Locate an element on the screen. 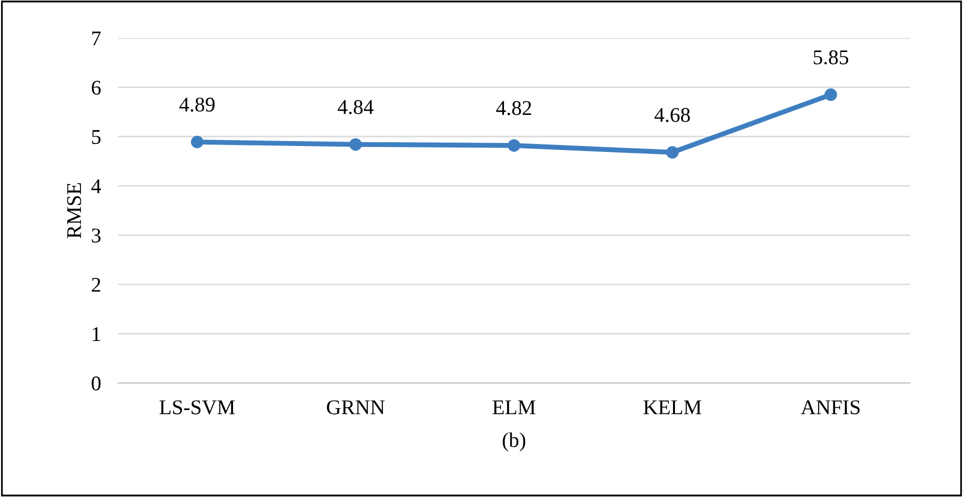 The height and width of the screenshot is (497, 963). y-tick-label: 3 is located at coordinates (96, 235).